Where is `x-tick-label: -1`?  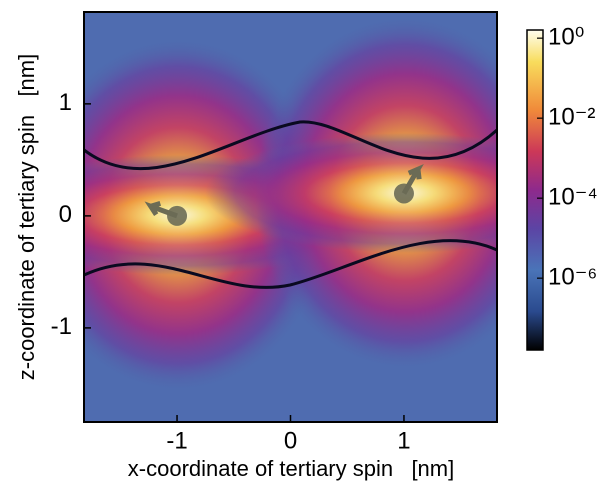
x-tick-label: -1 is located at coordinates (176, 440).